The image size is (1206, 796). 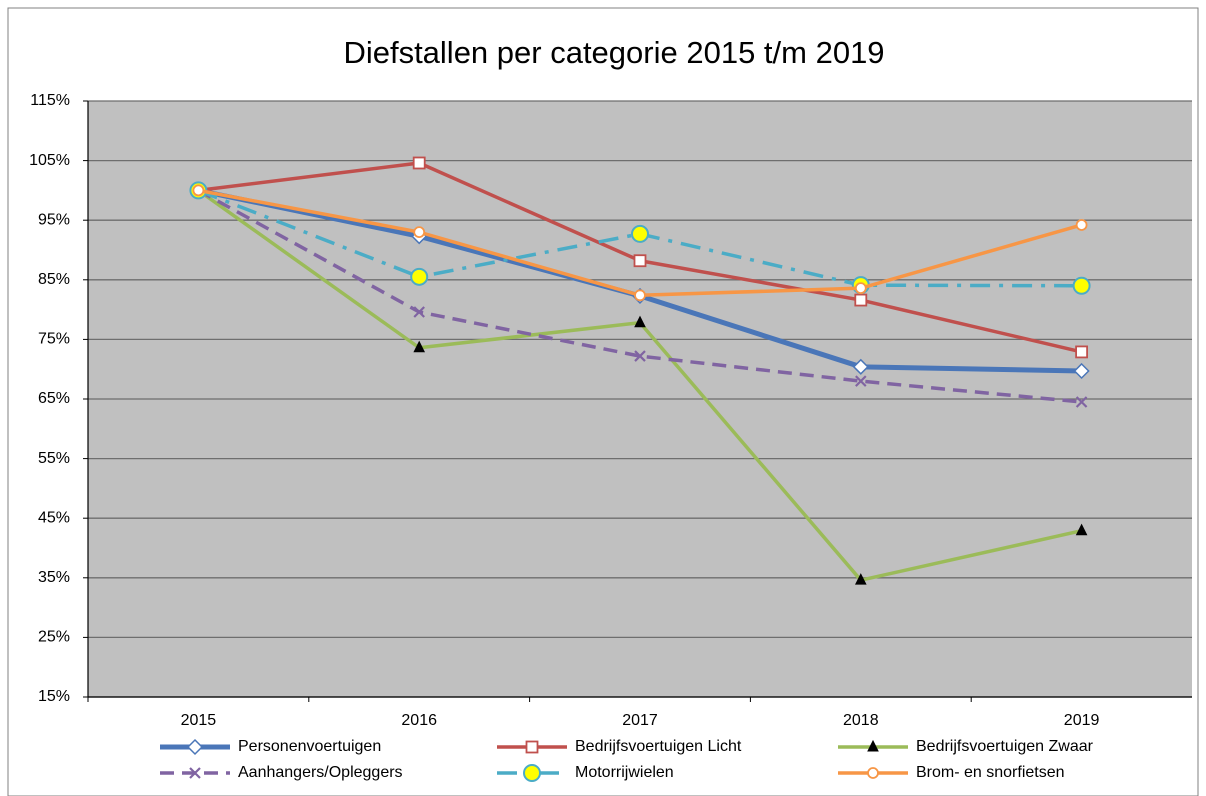 What do you see at coordinates (49, 160) in the screenshot?
I see `y-tick-label: 105%` at bounding box center [49, 160].